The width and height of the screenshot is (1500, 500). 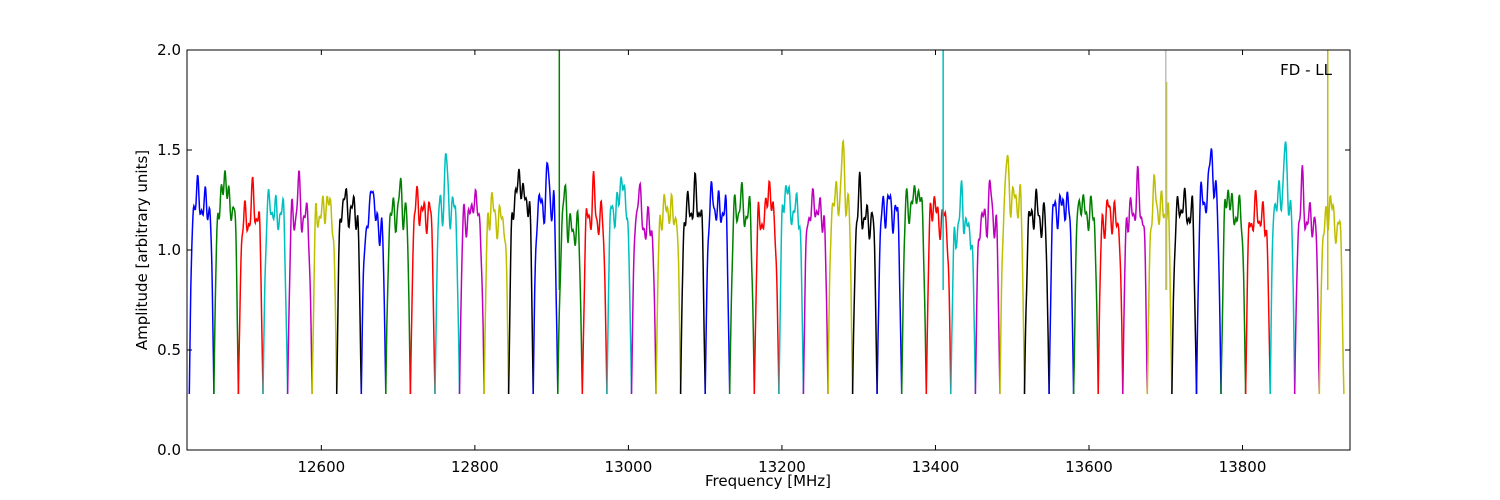 I want to click on y-tick-label: 0.5, so click(x=169, y=350).